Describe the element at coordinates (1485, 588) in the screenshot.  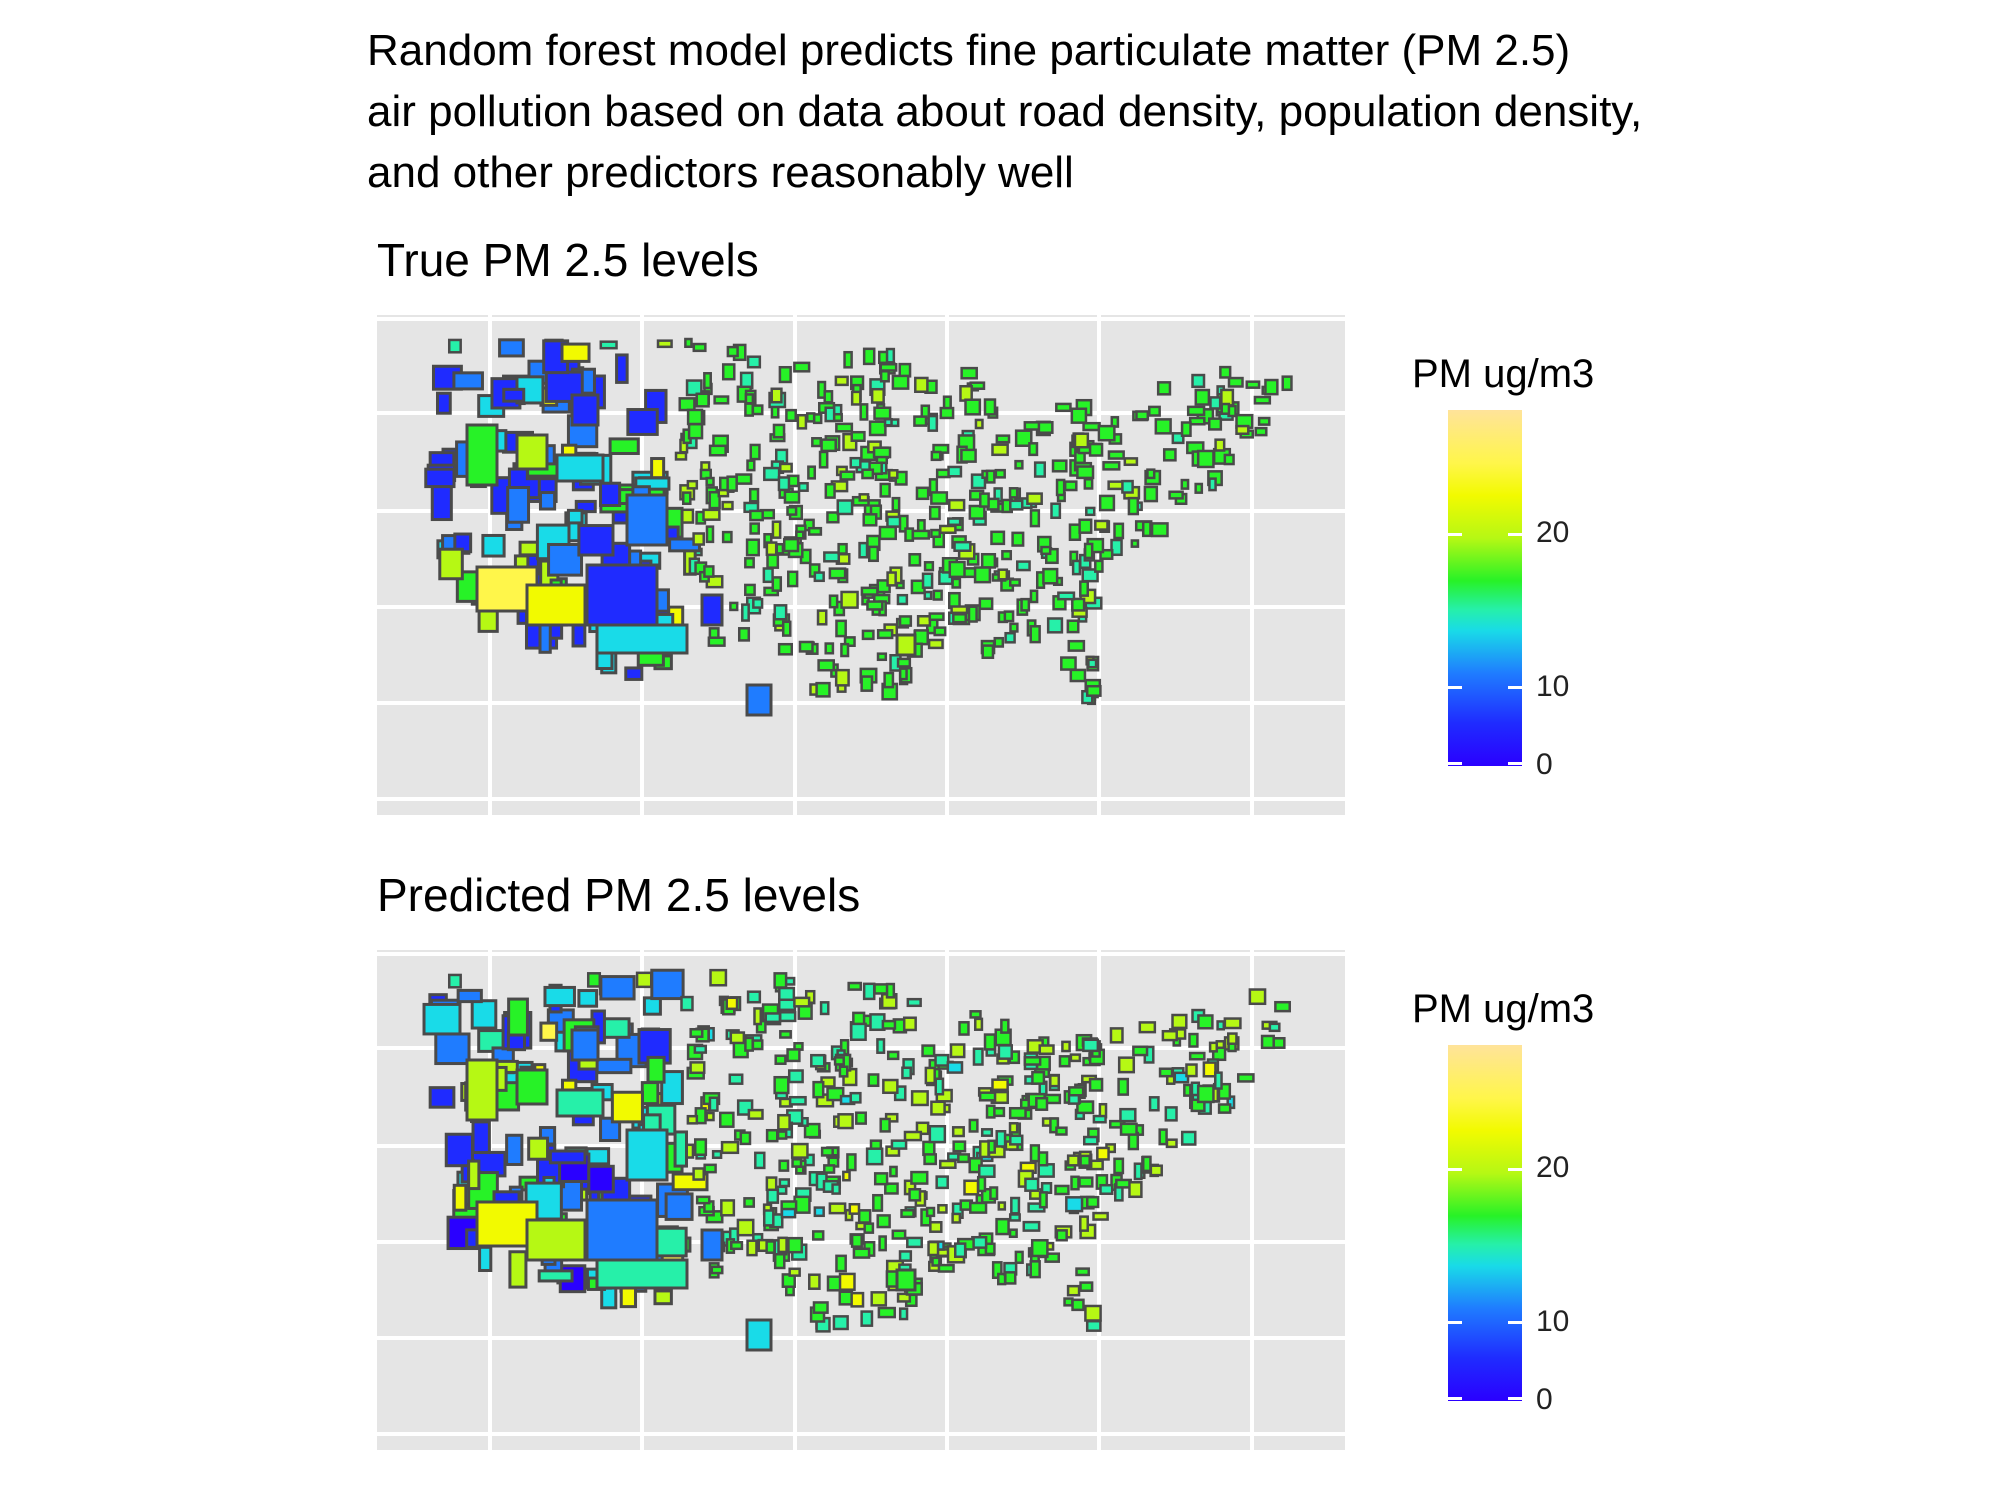
I see `colorbar` at that location.